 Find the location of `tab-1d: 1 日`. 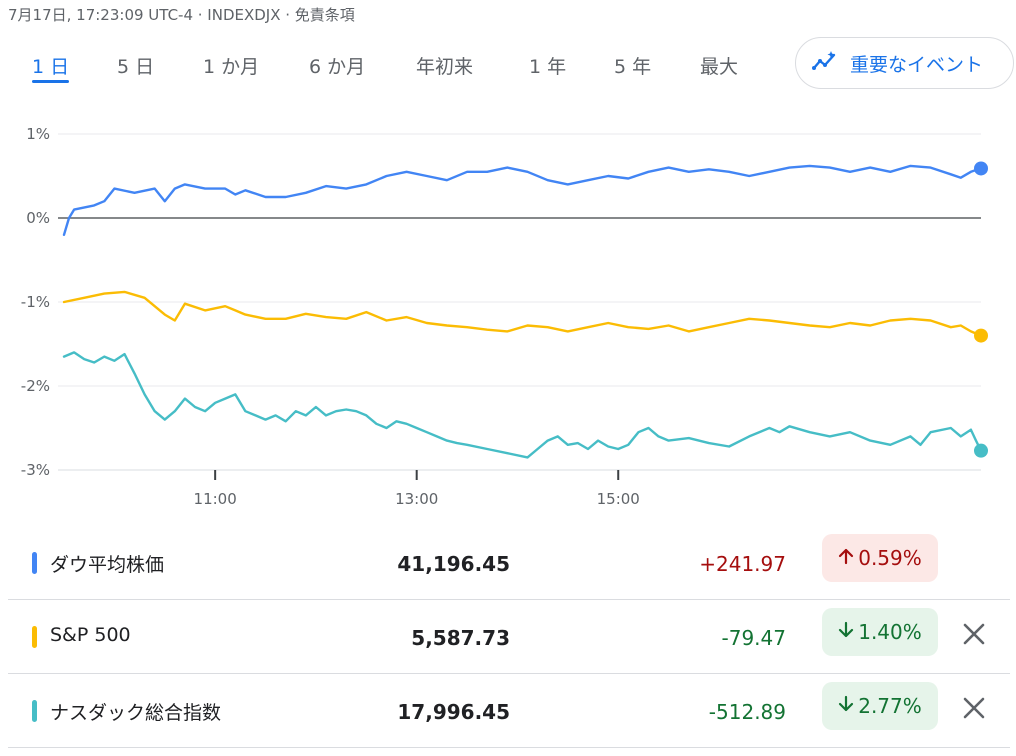

tab-1d: 1 日 is located at coordinates (51, 67).